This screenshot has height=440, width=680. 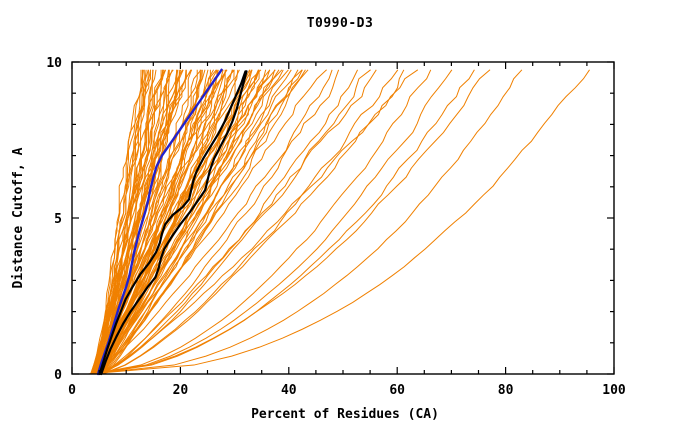 What do you see at coordinates (72, 390) in the screenshot?
I see `x-tick-label: 0` at bounding box center [72, 390].